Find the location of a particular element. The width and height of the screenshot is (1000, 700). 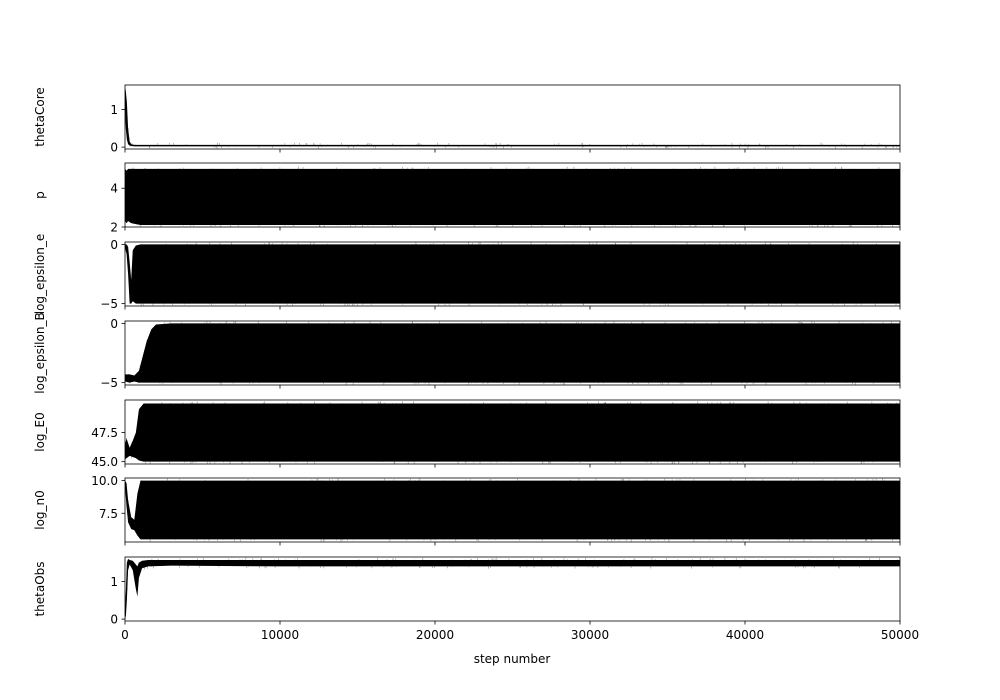

y-axis-label: log_n0 is located at coordinates (40, 510).